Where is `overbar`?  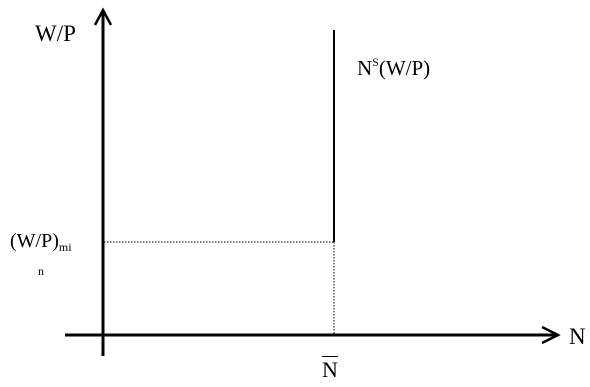
overbar is located at coordinates (330, 356).